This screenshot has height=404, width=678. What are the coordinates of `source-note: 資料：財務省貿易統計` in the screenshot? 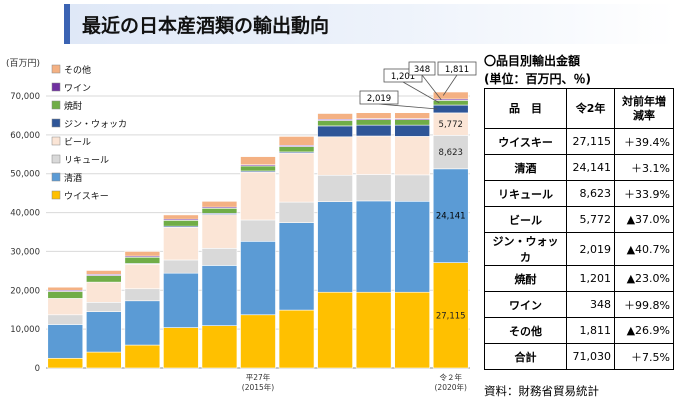 It's located at (541, 391).